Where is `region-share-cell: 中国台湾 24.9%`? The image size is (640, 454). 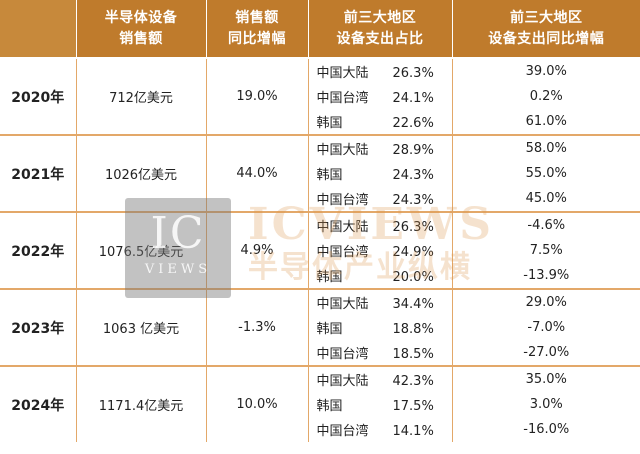 region-share-cell: 中国台湾 24.9% is located at coordinates (380, 250).